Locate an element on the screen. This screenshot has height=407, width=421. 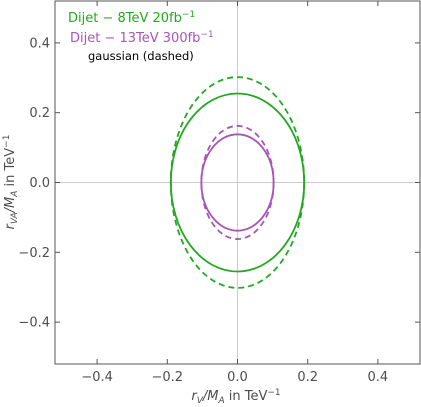
legend-entry-8tev-text: Dijet − 8TeV 20fb is located at coordinates (125, 18).